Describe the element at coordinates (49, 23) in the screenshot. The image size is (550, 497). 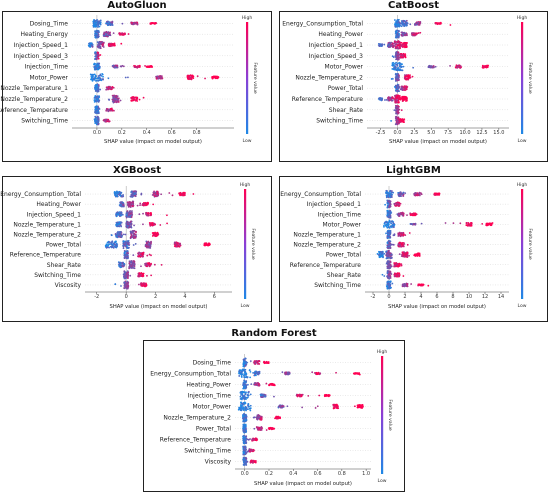
I see `feature-label: Dosing_Time` at that location.